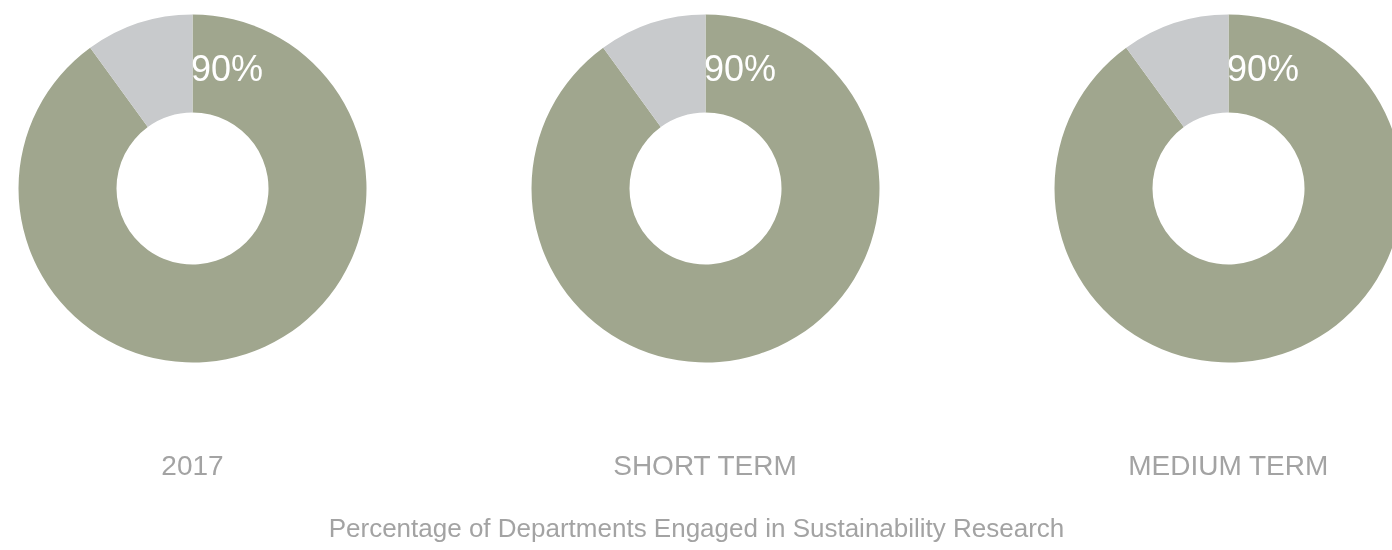 Image resolution: width=1392 pixels, height=550 pixels. Describe the element at coordinates (192, 465) in the screenshot. I see `text: 2017` at that location.